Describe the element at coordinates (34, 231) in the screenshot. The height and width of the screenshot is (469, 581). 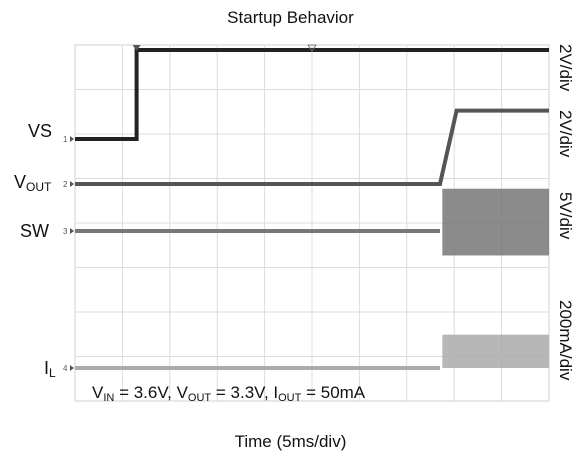
I see `channel-label-sw: SW` at that location.